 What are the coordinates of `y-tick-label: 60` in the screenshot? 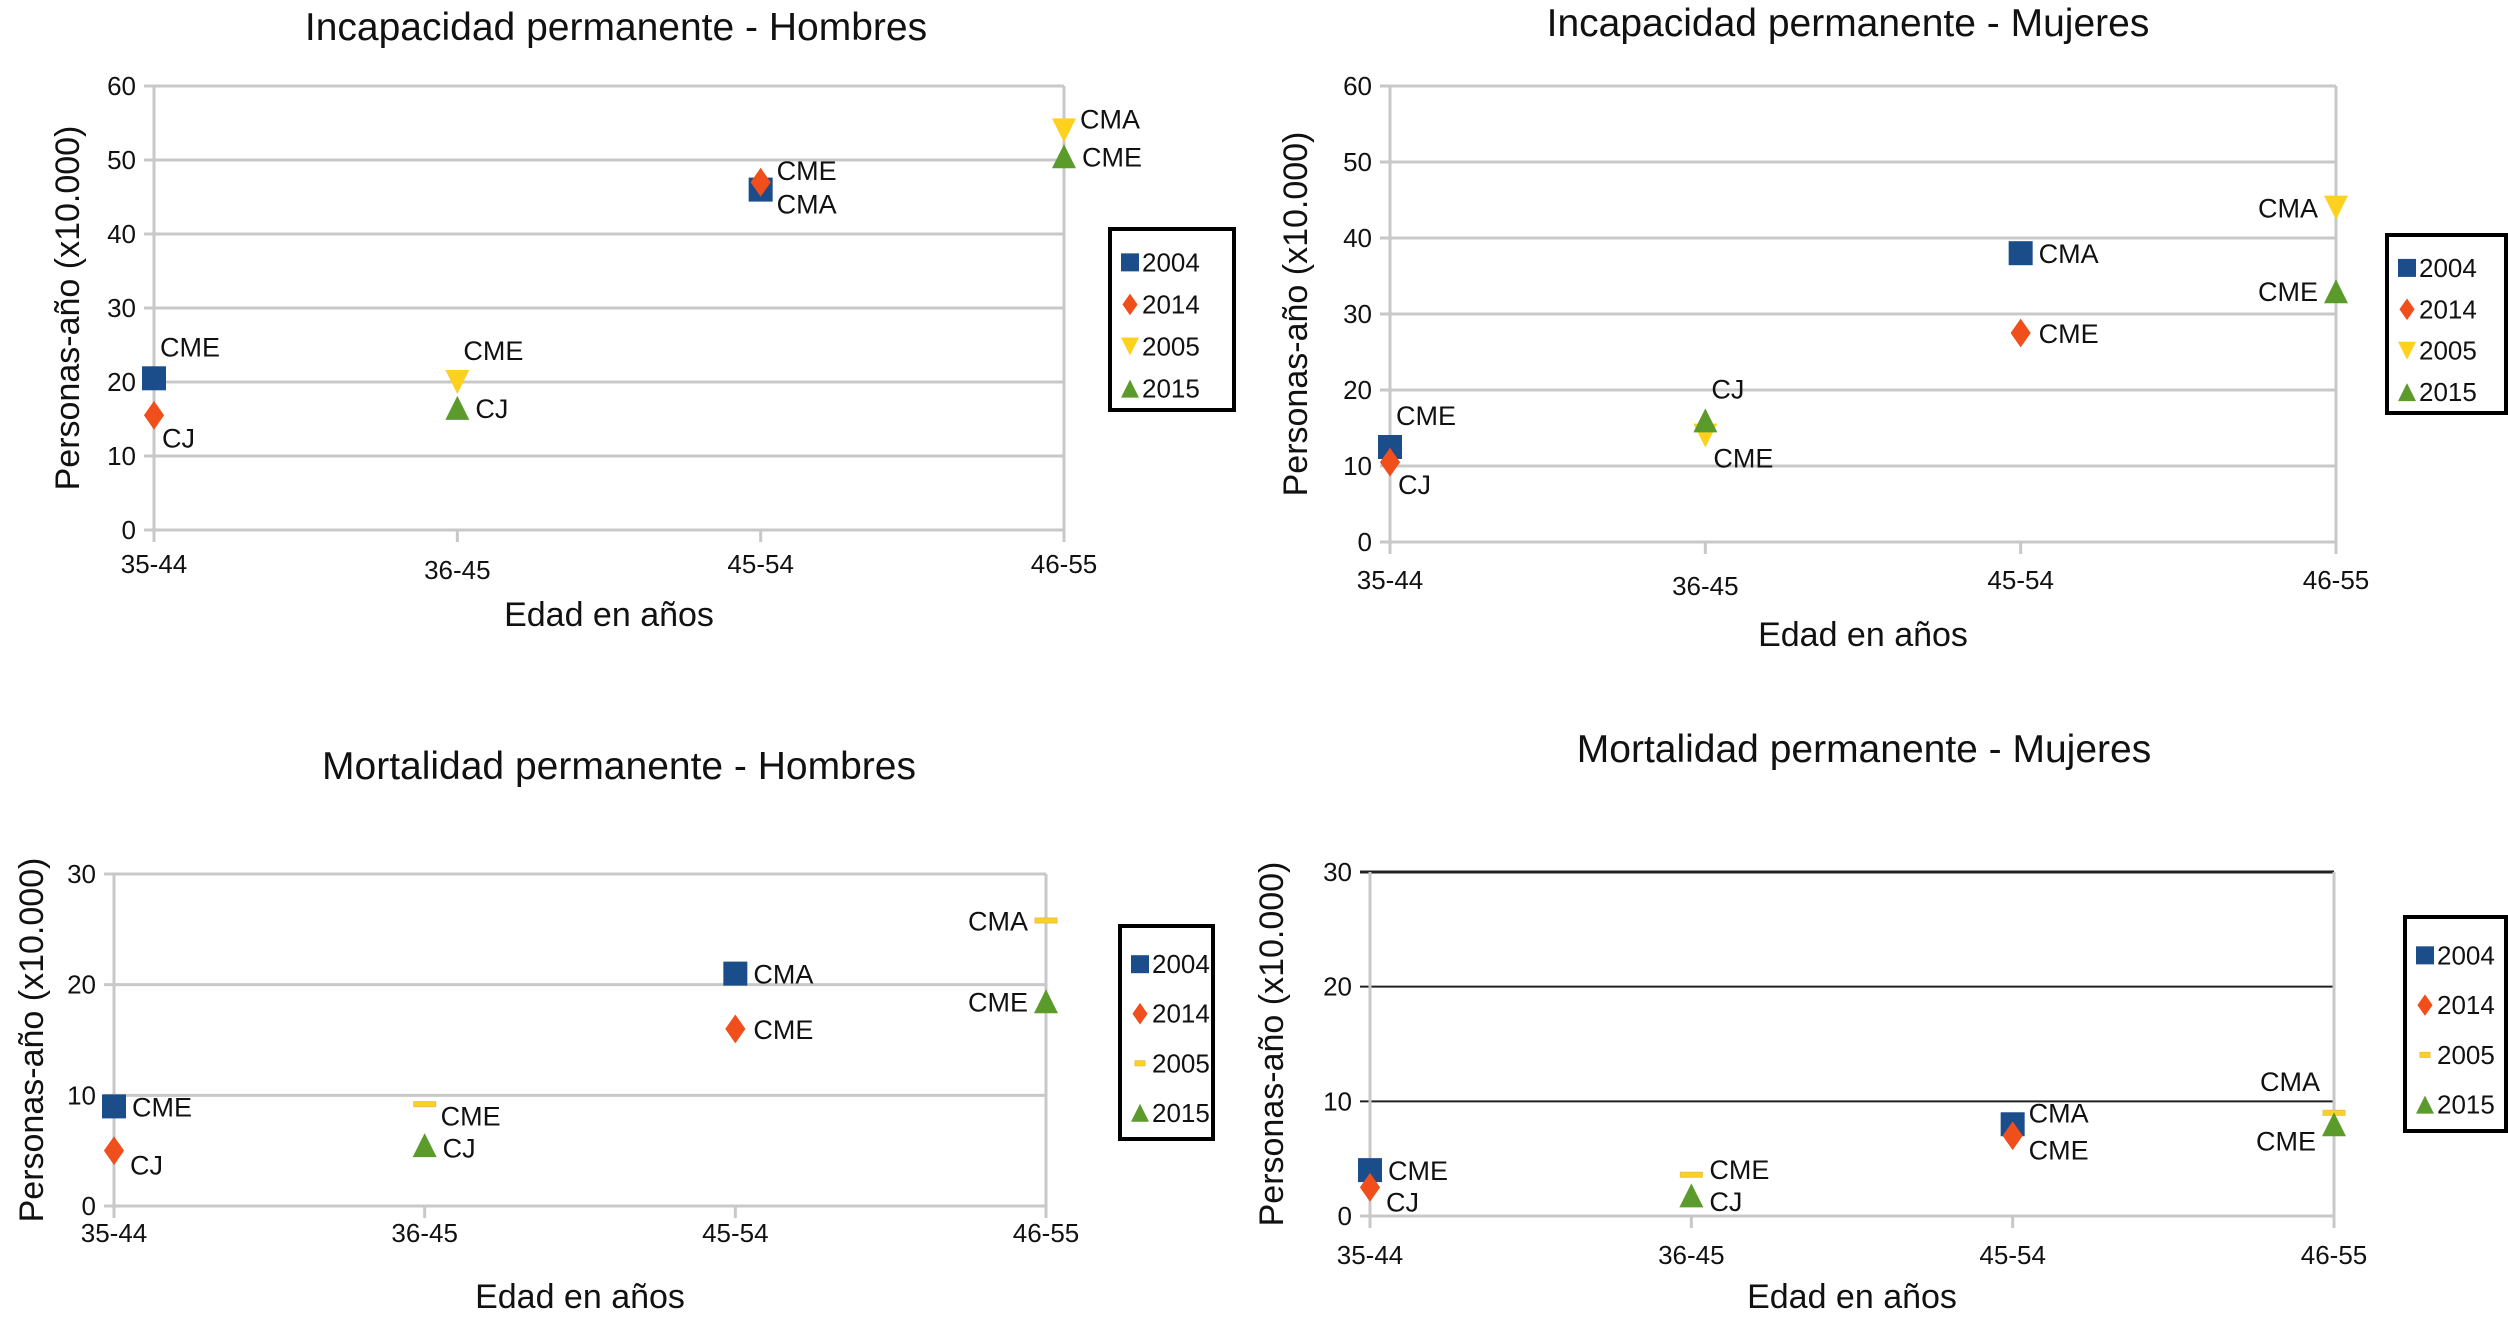 It's located at (121, 86).